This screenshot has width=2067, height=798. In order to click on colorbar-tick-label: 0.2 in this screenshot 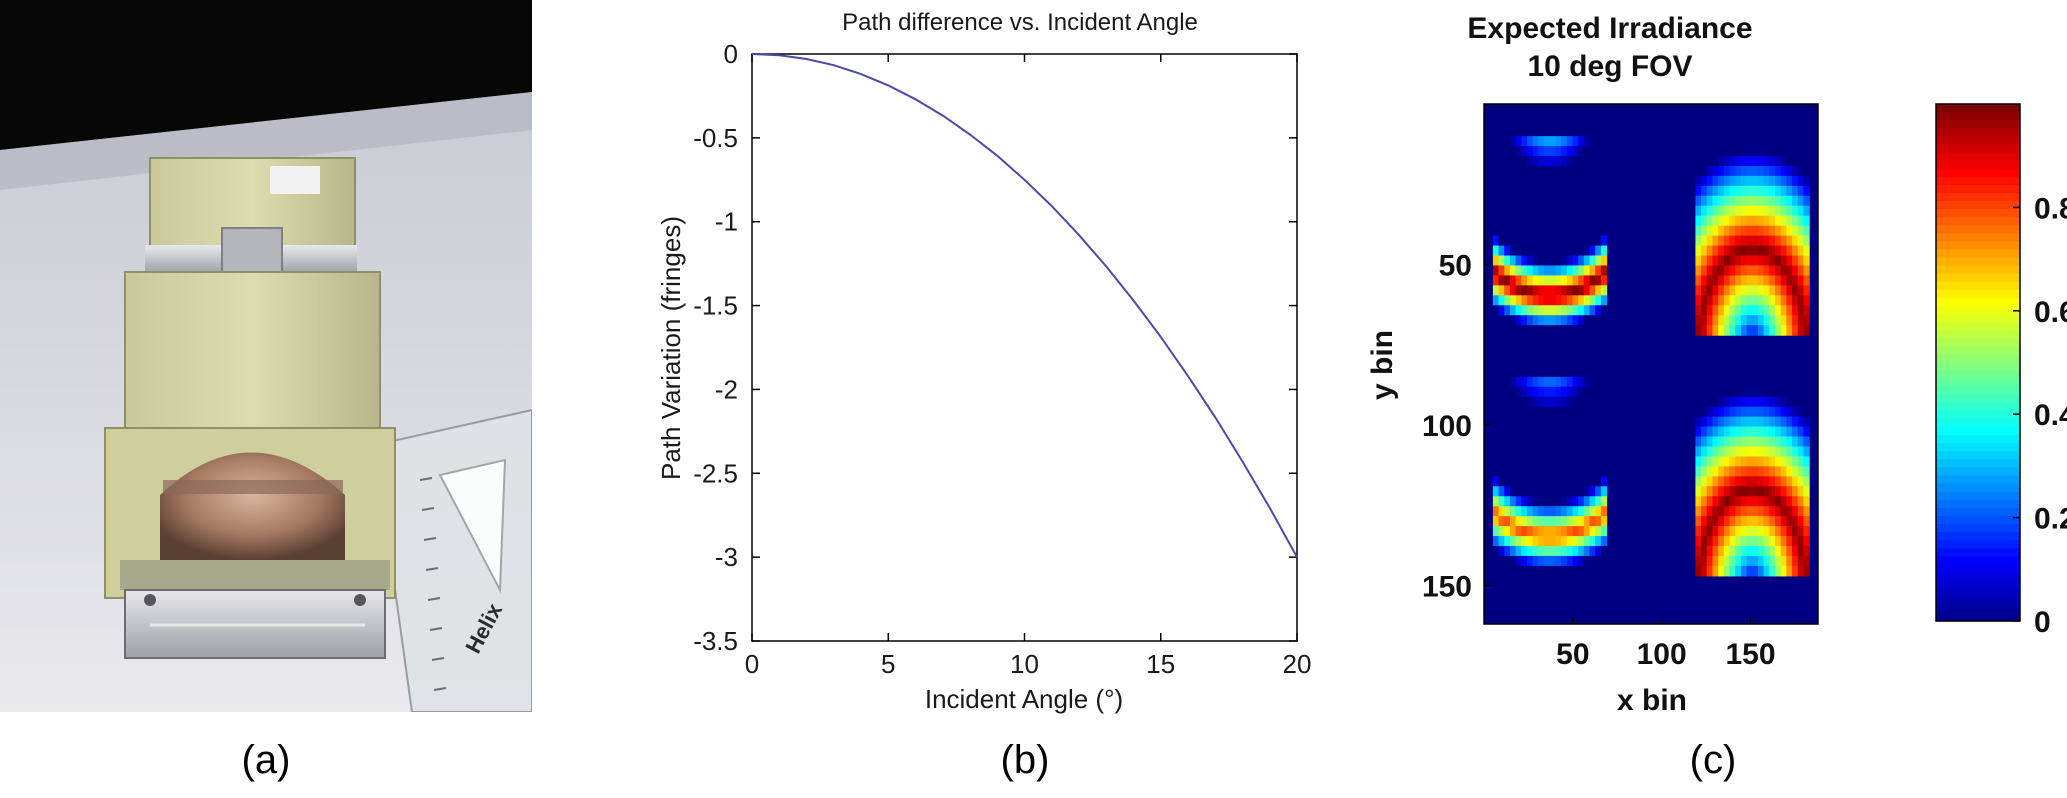, I will do `click(2050, 519)`.